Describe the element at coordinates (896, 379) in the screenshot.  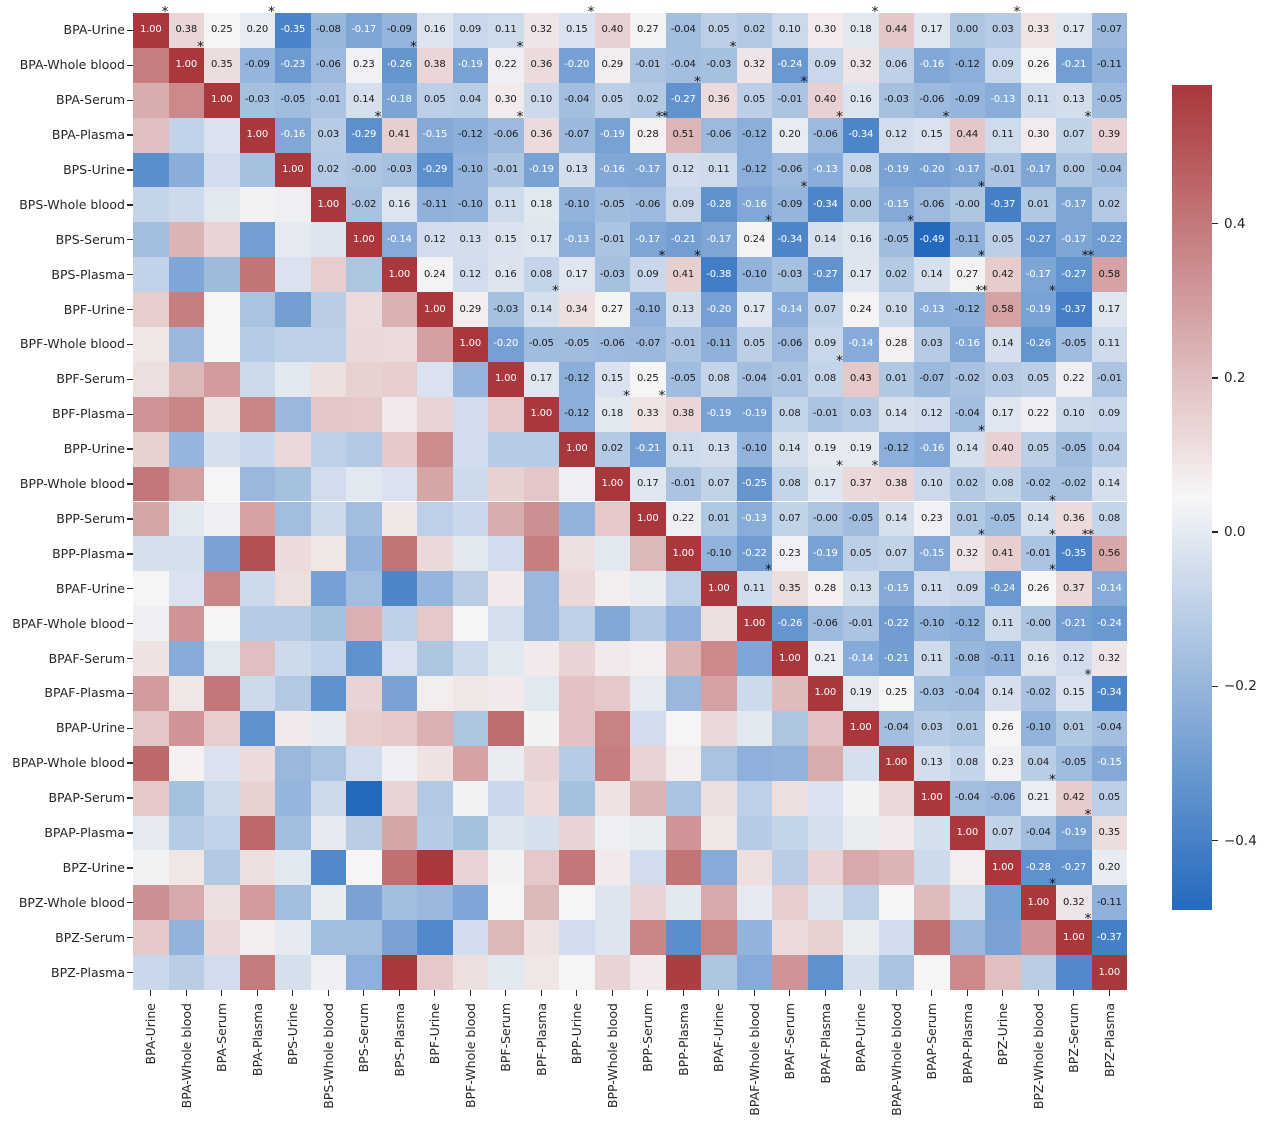
I see `heatmap-cell: 0.01` at that location.